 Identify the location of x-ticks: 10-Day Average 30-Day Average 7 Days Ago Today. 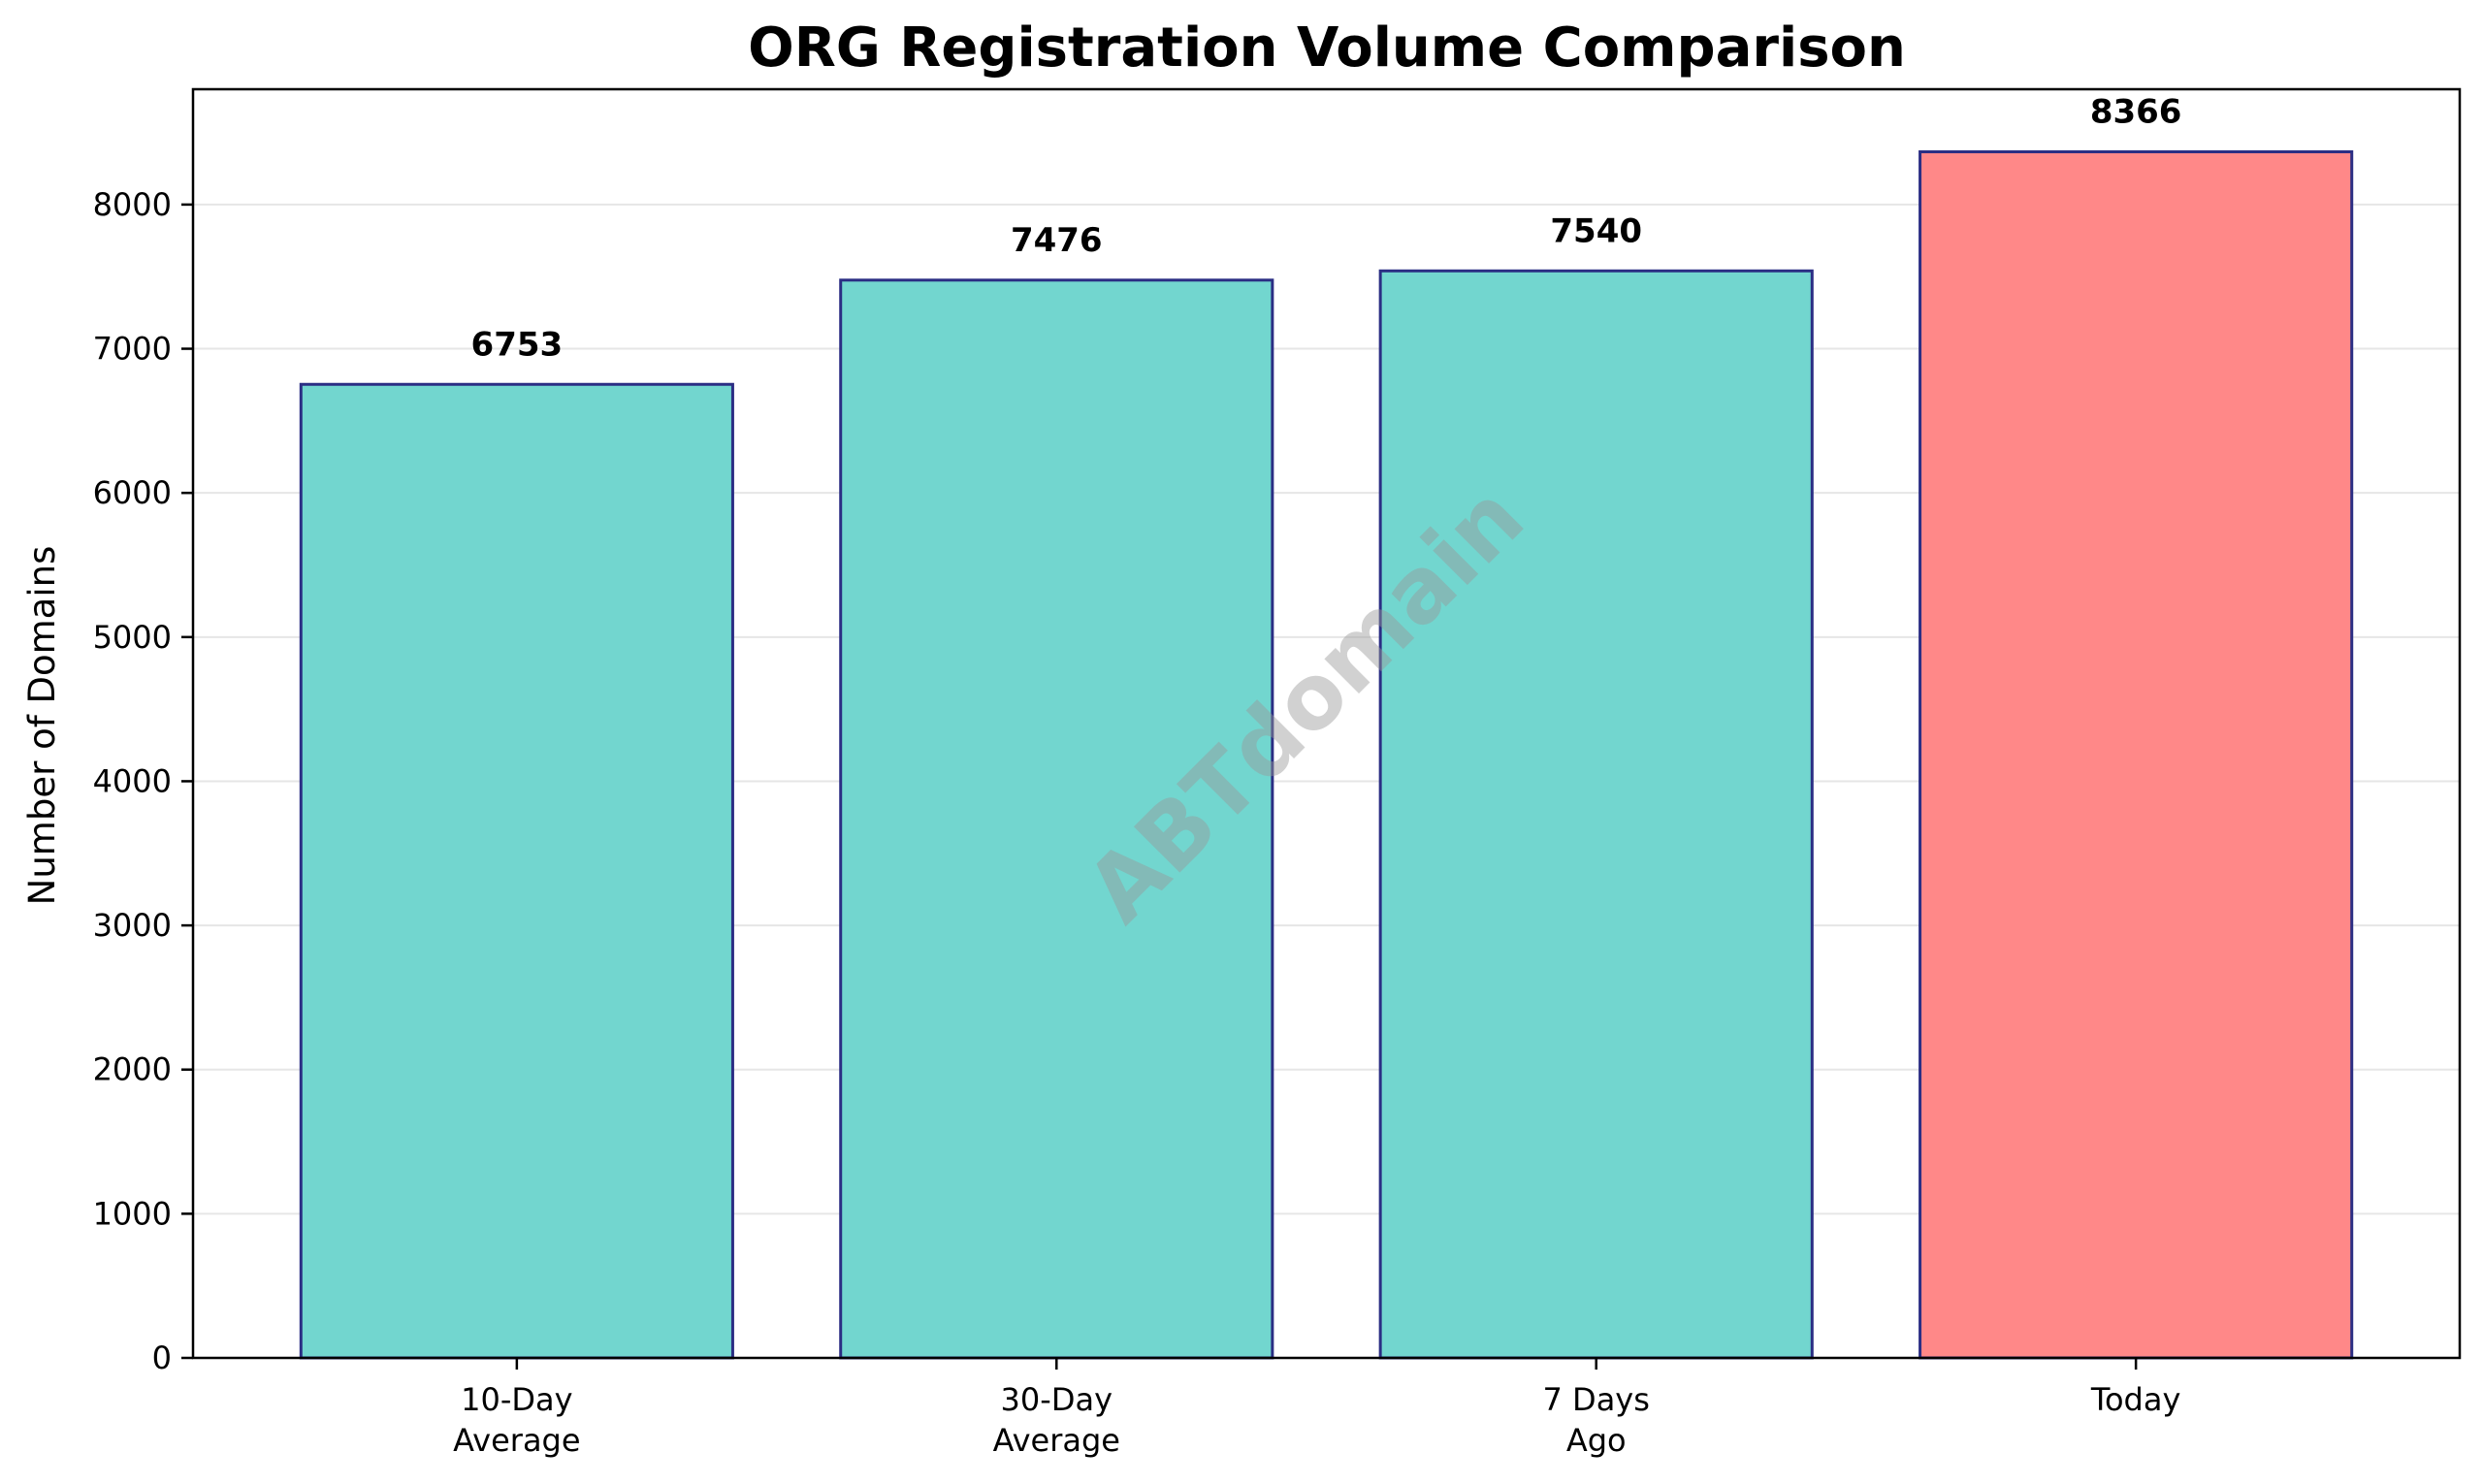
(1317, 1408).